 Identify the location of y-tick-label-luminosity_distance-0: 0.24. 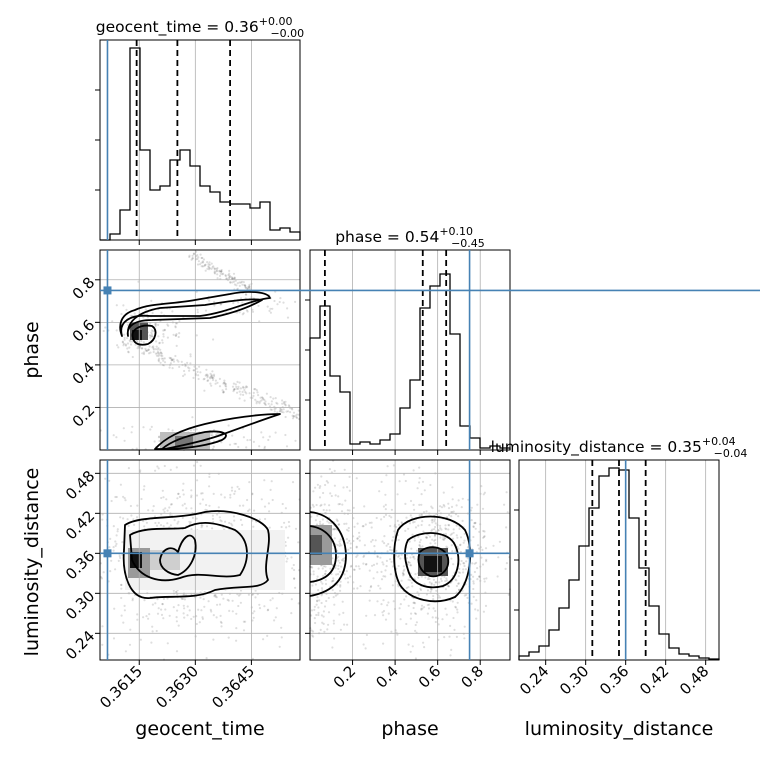
(80, 645).